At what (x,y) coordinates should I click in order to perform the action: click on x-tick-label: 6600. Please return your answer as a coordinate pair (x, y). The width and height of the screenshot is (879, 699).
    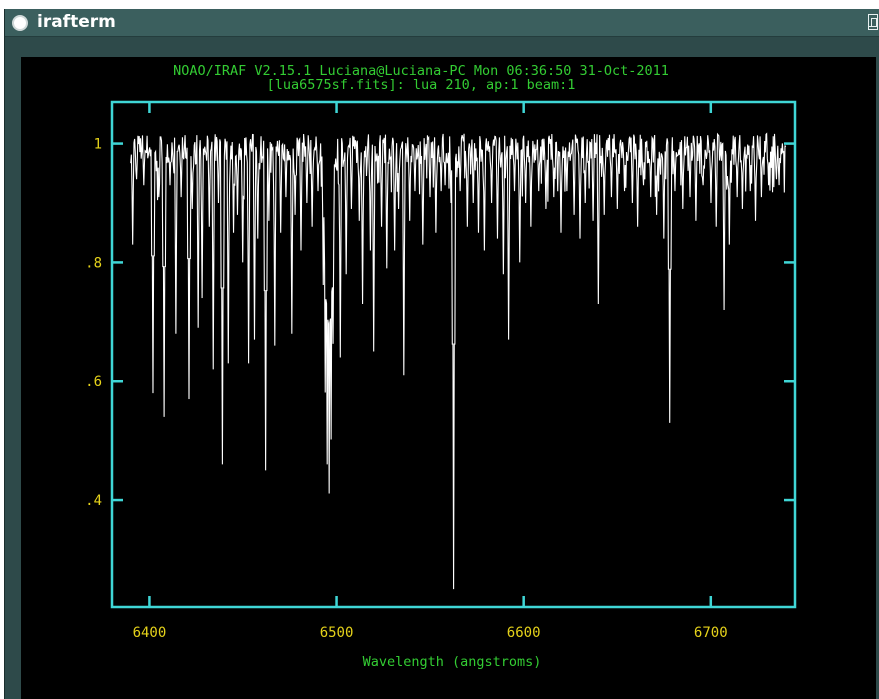
    Looking at the image, I should click on (524, 633).